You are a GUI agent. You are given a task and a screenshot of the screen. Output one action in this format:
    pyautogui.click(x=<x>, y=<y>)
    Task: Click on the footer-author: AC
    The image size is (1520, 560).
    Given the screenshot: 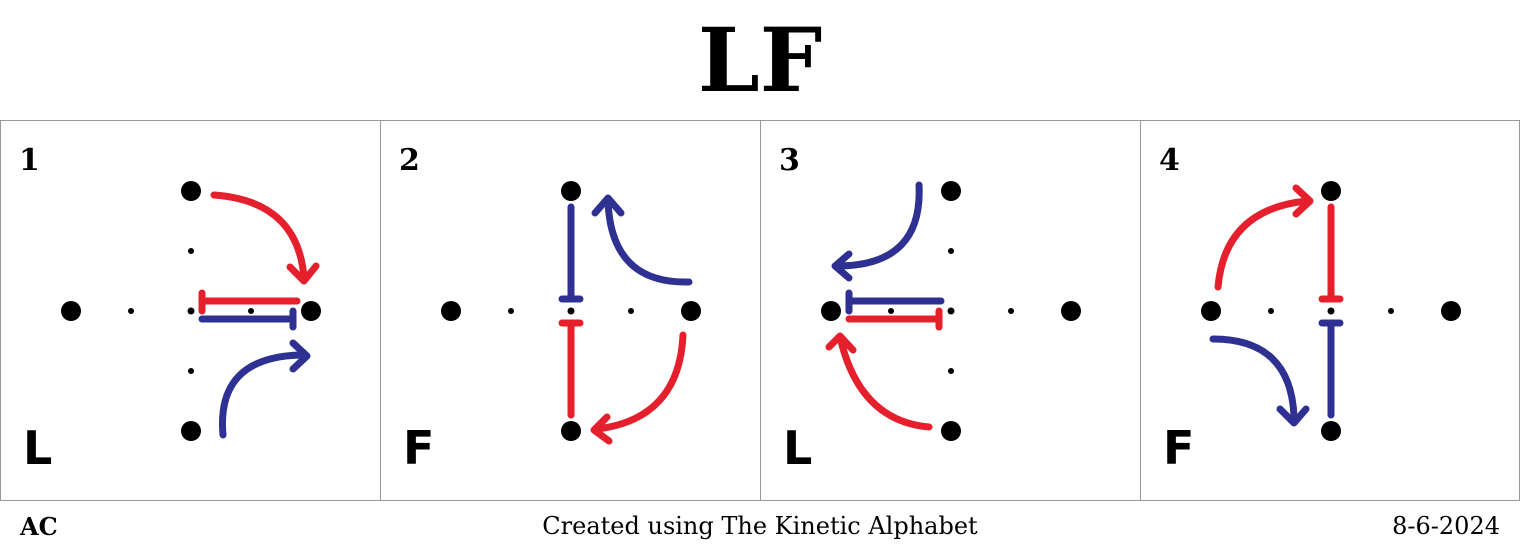 What is the action you would take?
    pyautogui.click(x=39, y=526)
    